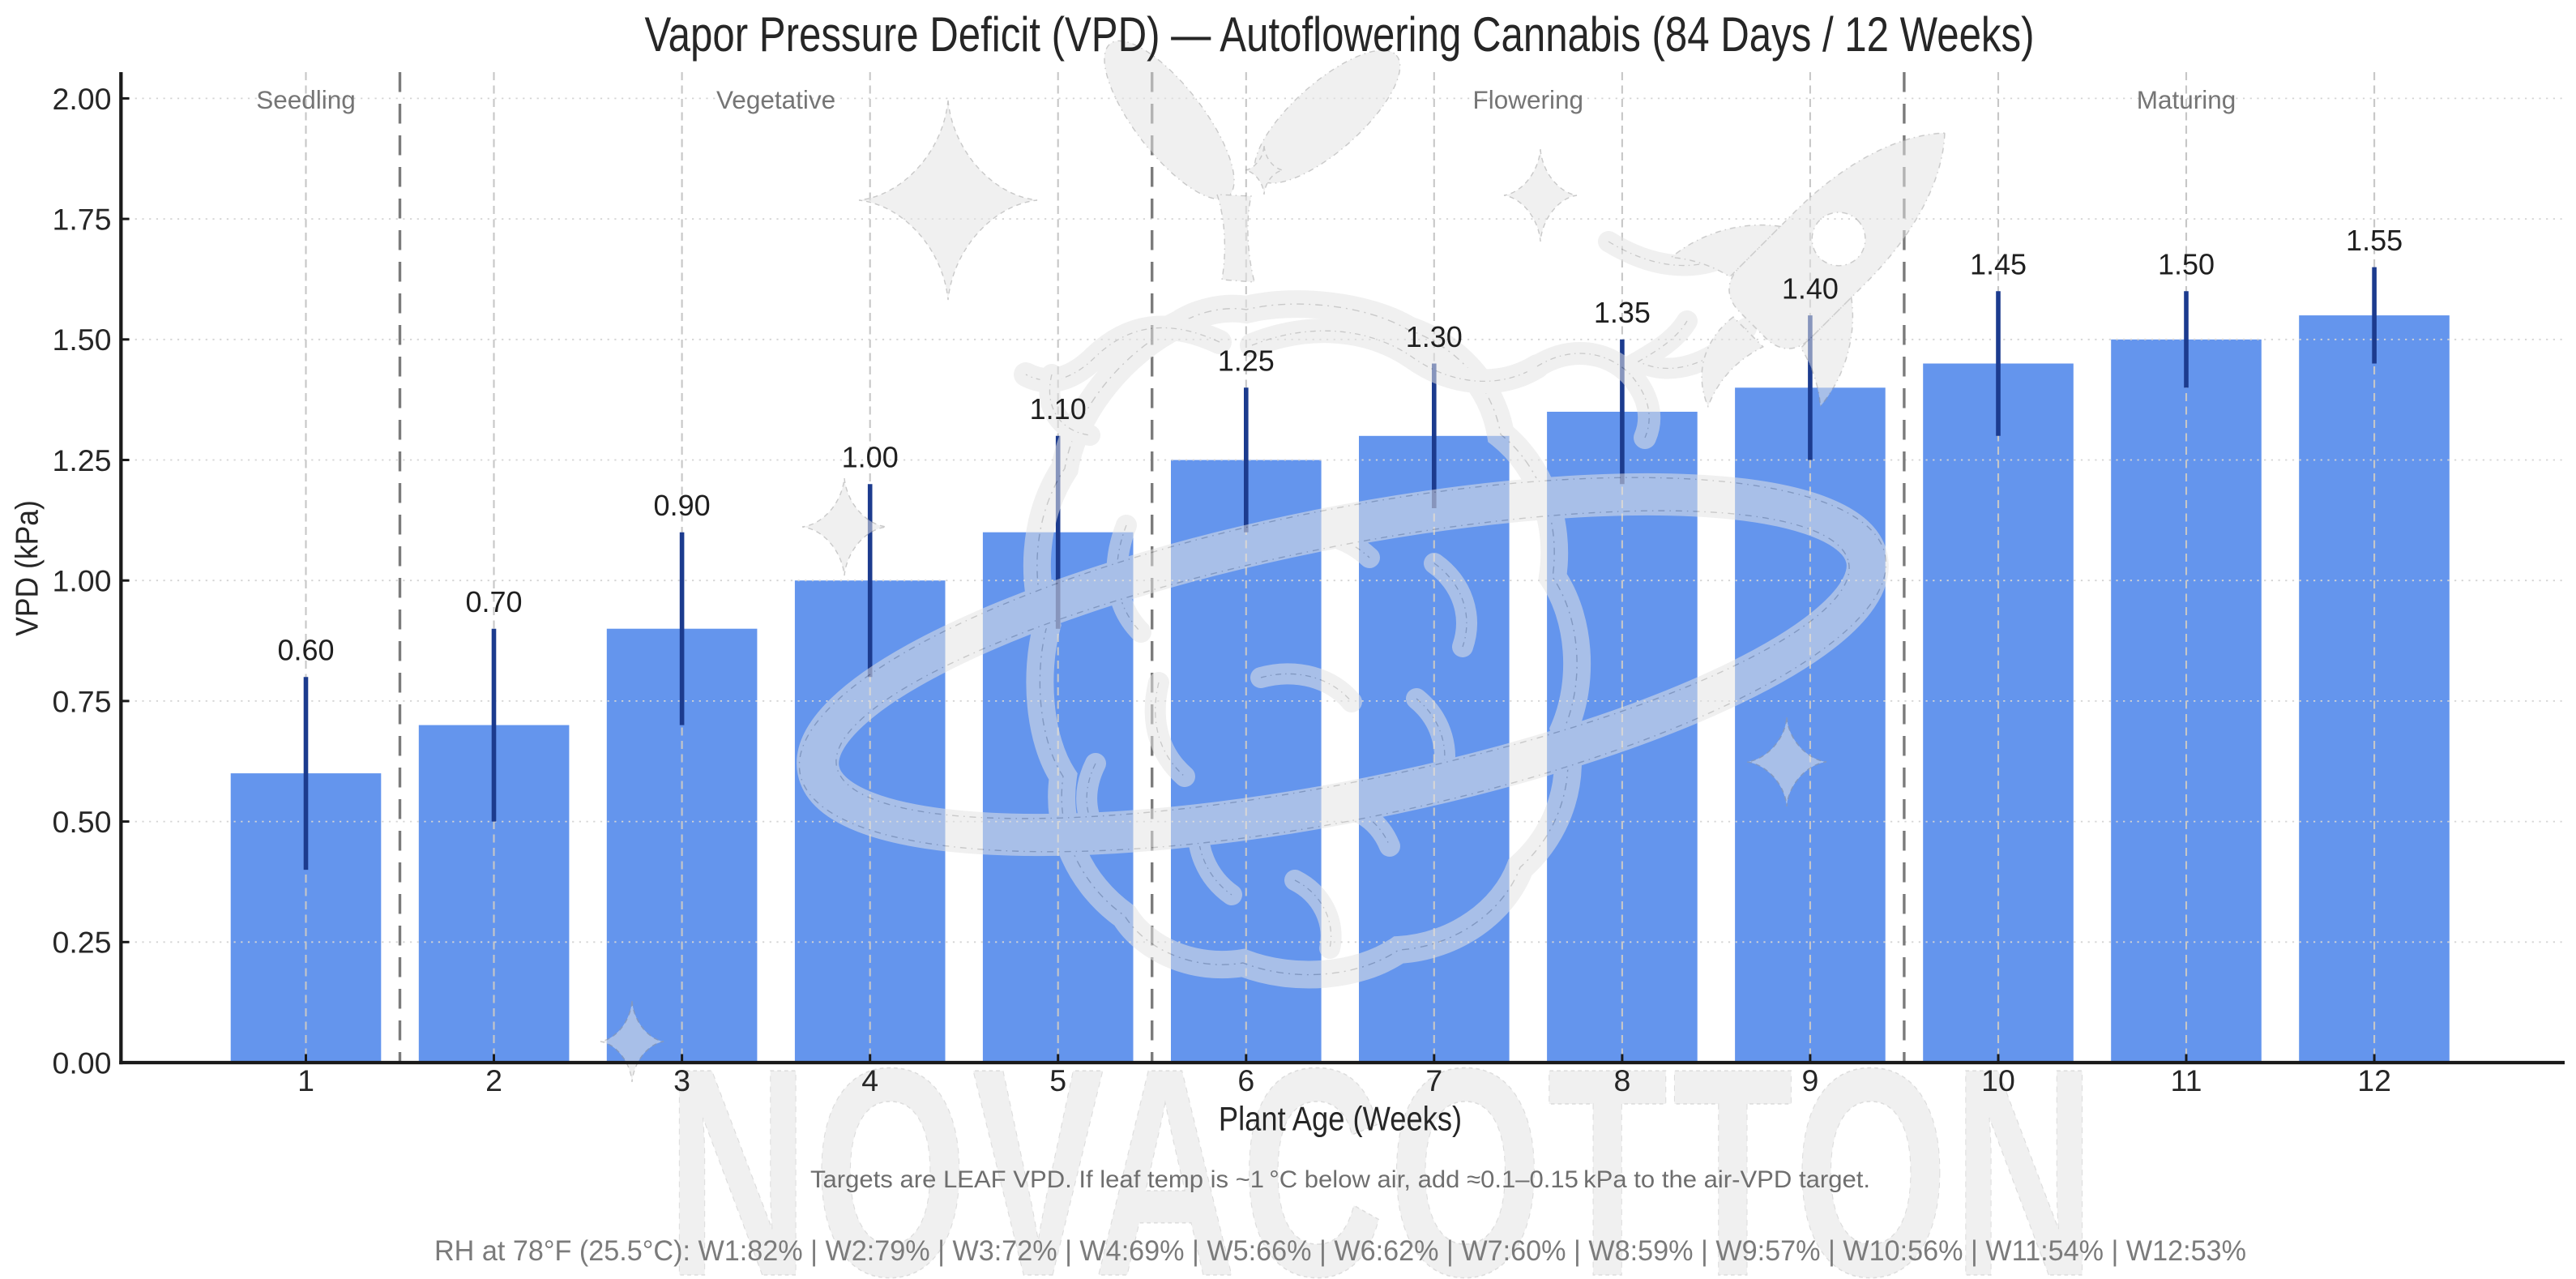 The image size is (2576, 1279). Describe the element at coordinates (2374, 1080) in the screenshot. I see `svg-text: 12` at that location.